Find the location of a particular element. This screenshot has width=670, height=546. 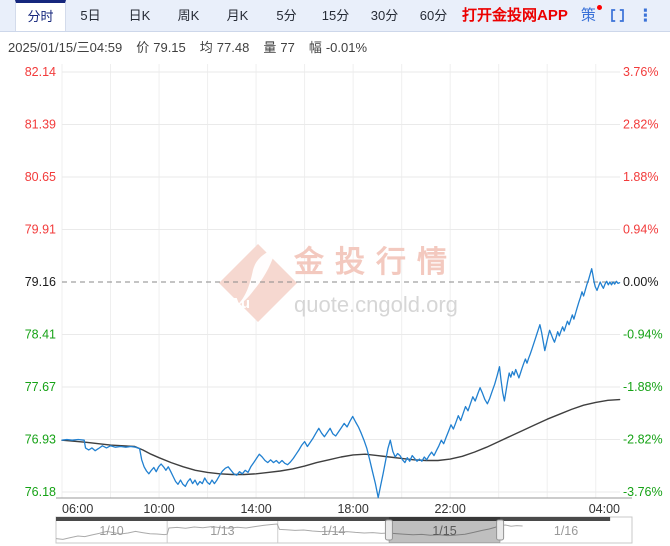

y-axis-label-right: 3.76% is located at coordinates (640, 72).